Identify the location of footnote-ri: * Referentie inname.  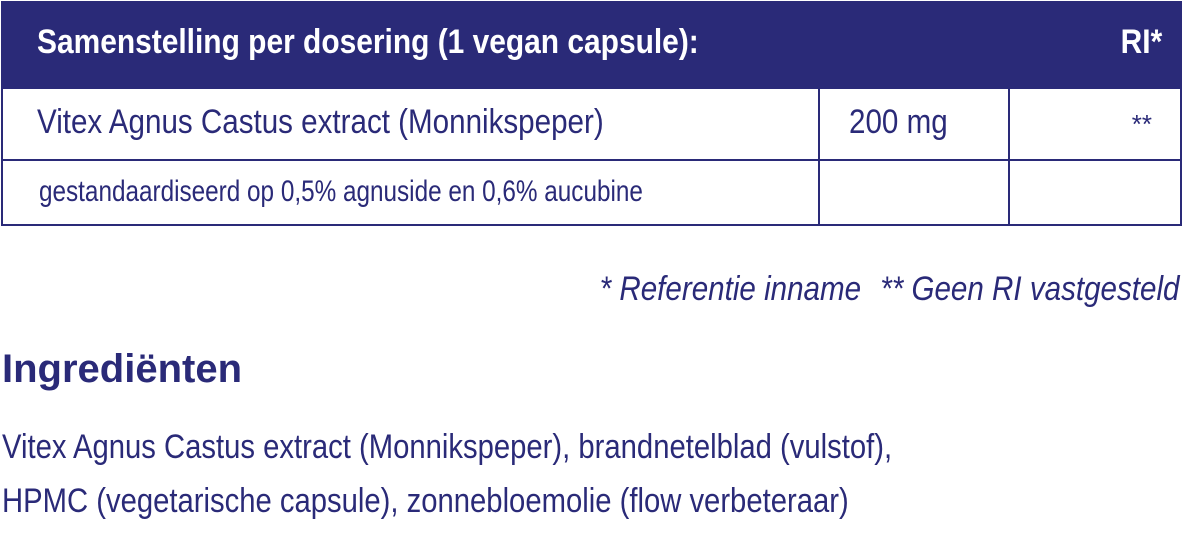
(730, 289).